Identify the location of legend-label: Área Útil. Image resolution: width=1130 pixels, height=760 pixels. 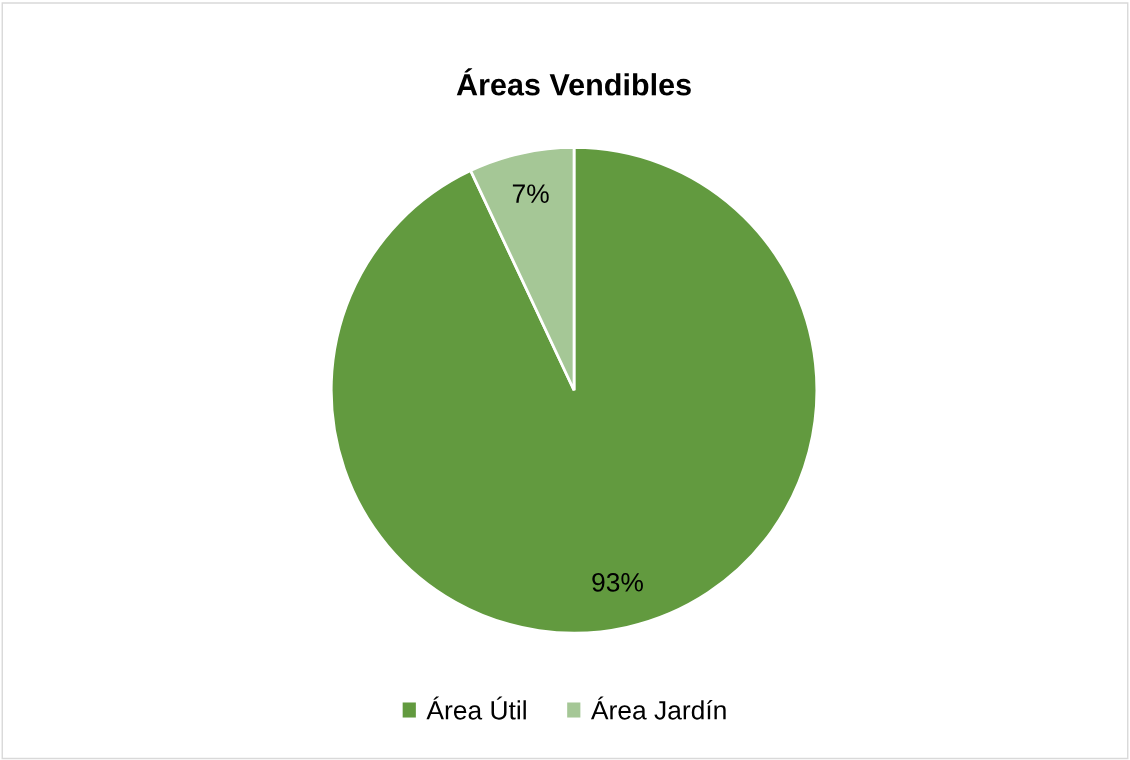
(476, 708).